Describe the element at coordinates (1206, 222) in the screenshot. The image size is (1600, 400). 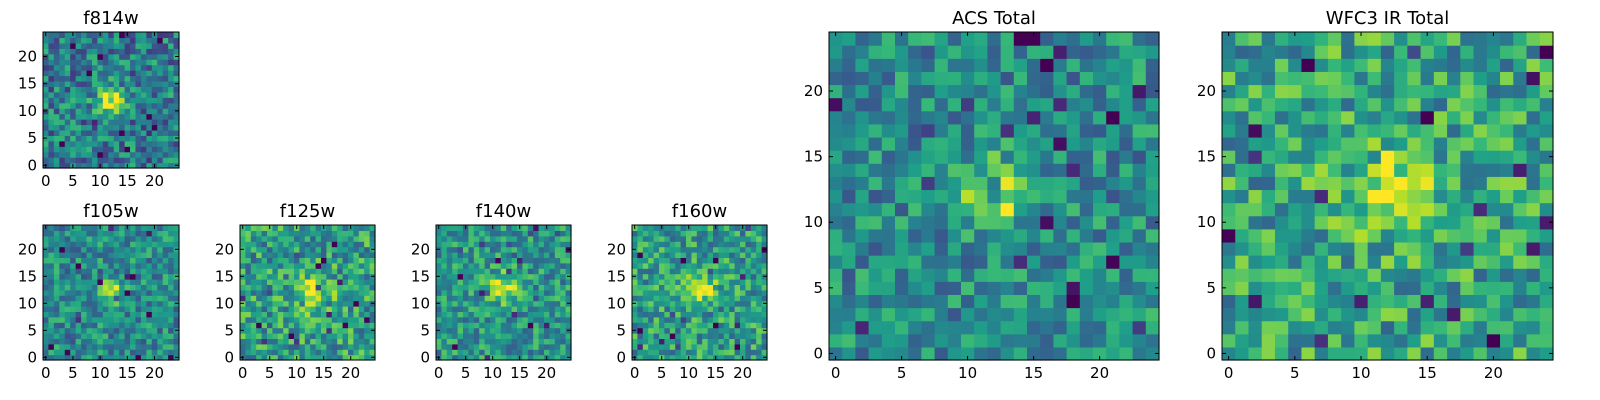
I see `y-tick-label: 10` at that location.